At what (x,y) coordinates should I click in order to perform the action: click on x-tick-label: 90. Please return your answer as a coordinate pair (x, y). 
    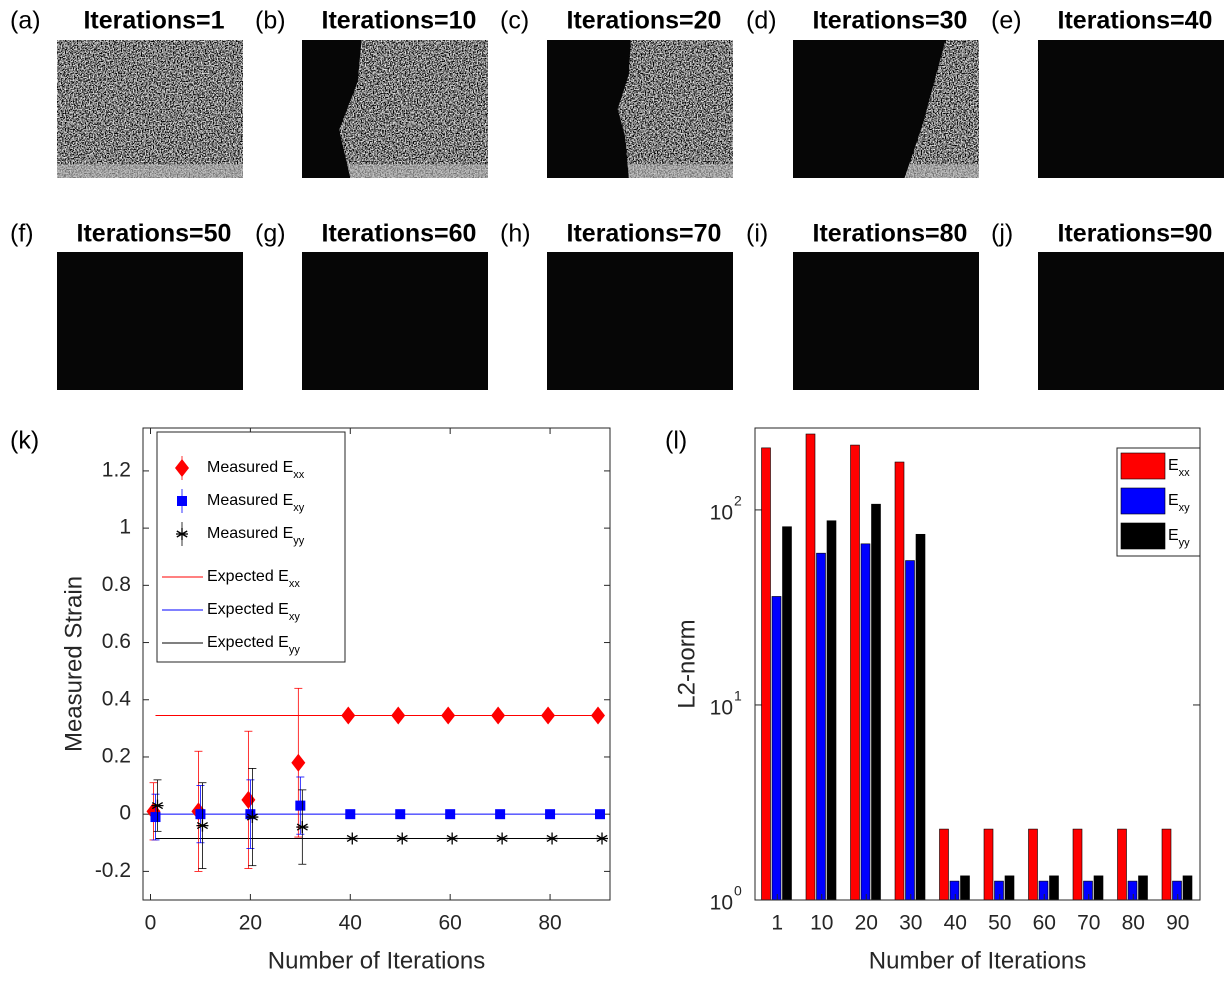
    Looking at the image, I should click on (1177, 923).